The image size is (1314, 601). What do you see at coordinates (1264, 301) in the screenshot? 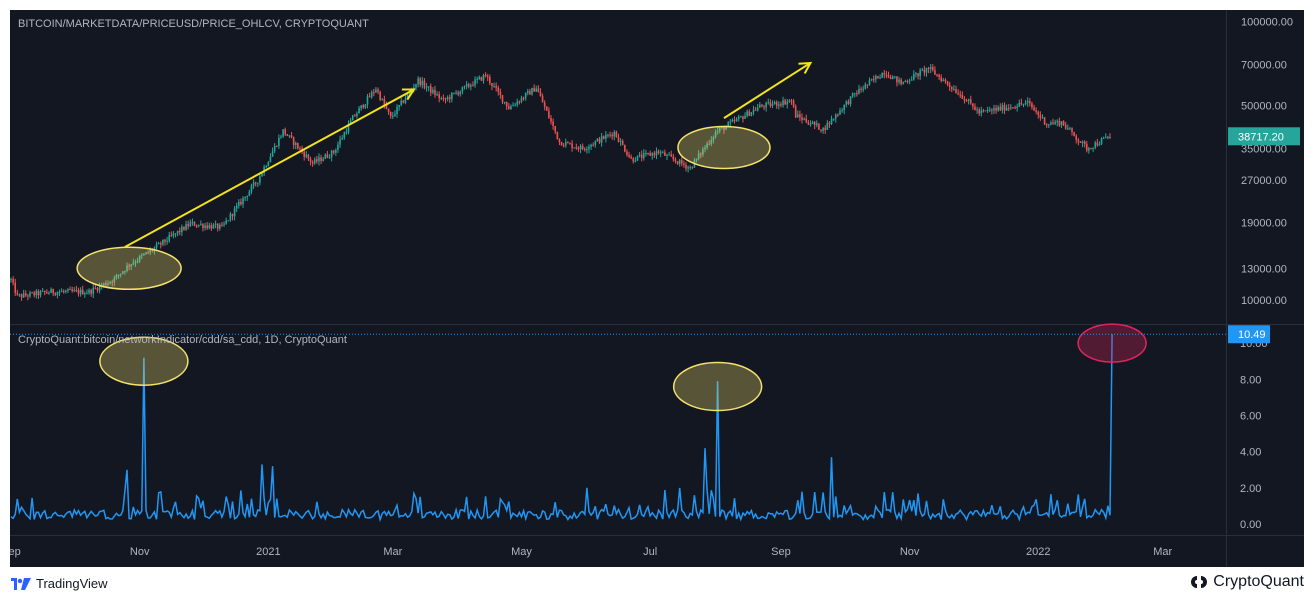
I see `price-tick-label: 10000.00` at bounding box center [1264, 301].